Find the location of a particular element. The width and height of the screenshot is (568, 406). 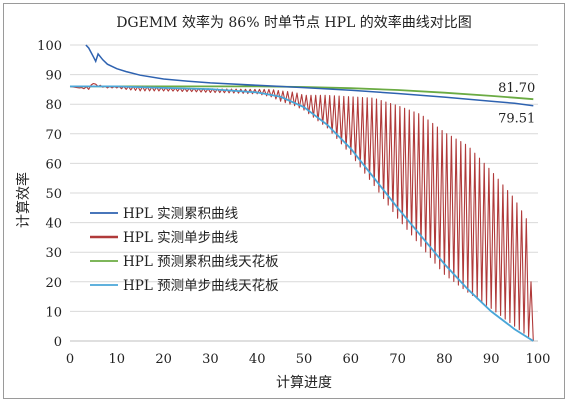

x-tick-label: 10 is located at coordinates (117, 359).